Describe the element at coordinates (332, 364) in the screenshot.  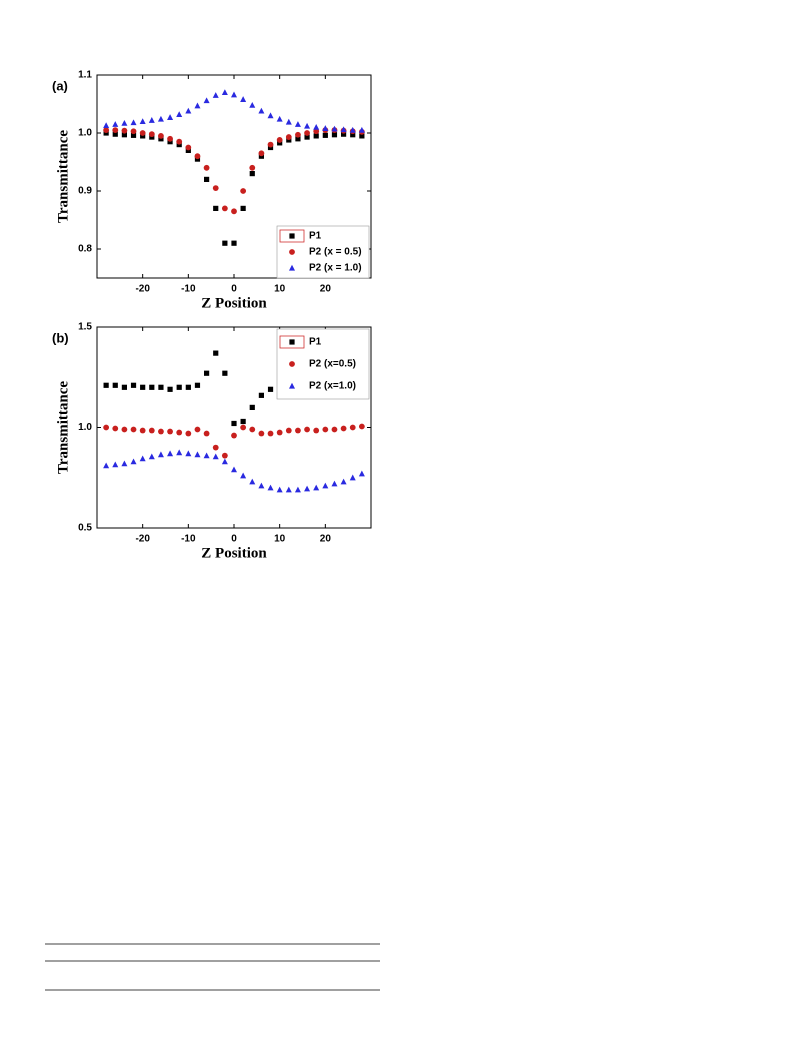
I see `legend-label: P2 (x=0.5)` at that location.